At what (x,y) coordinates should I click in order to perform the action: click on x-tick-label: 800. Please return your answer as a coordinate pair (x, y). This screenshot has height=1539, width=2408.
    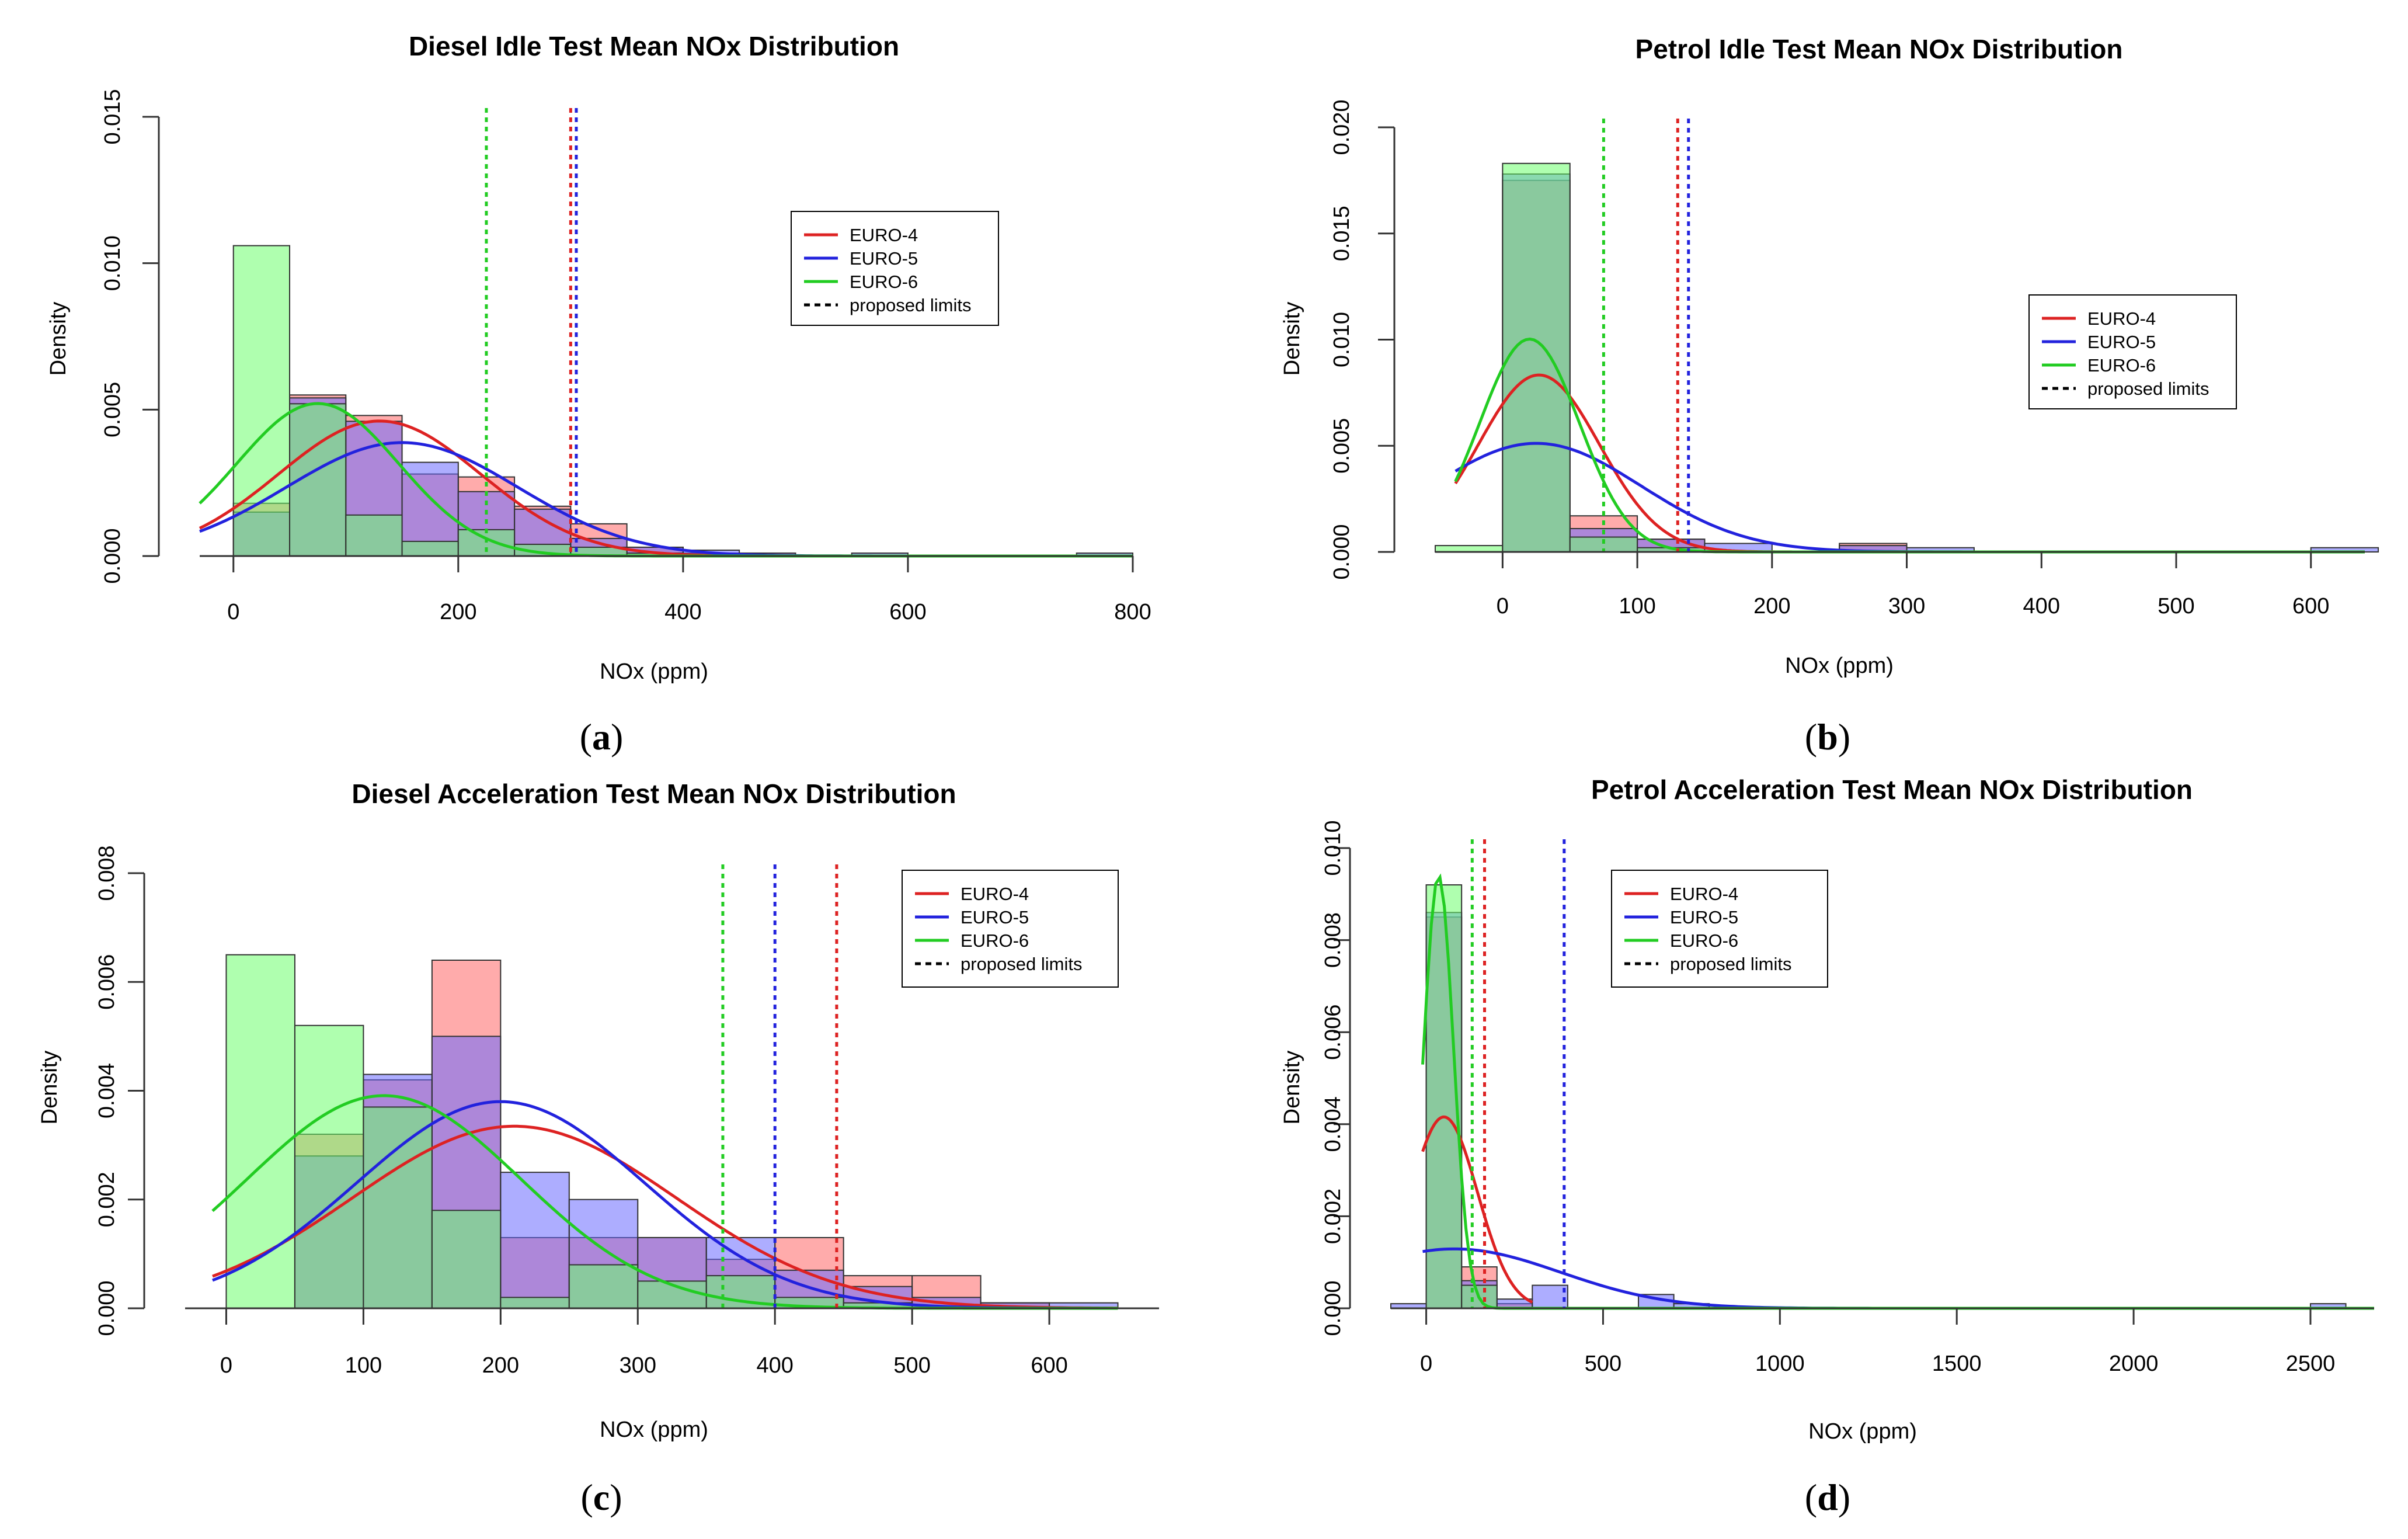
    Looking at the image, I should click on (1132, 612).